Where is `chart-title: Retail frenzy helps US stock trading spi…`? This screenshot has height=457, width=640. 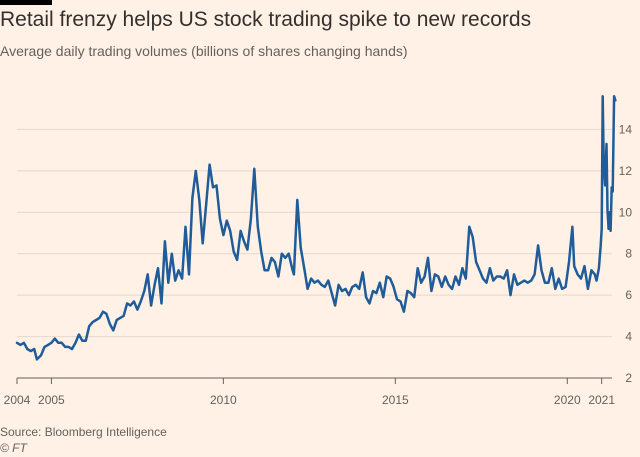
chart-title: Retail frenzy helps US stock trading spi… is located at coordinates (266, 19).